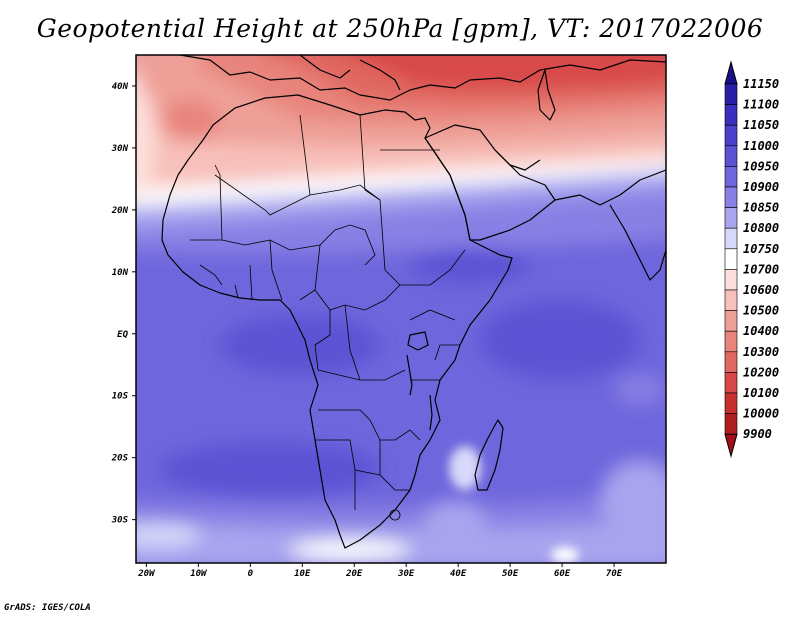 The image size is (800, 618). I want to click on longitude-axis: 20W 10W 0 10E 20E 30E 40E 50E 60E 70E, so click(380, 571).